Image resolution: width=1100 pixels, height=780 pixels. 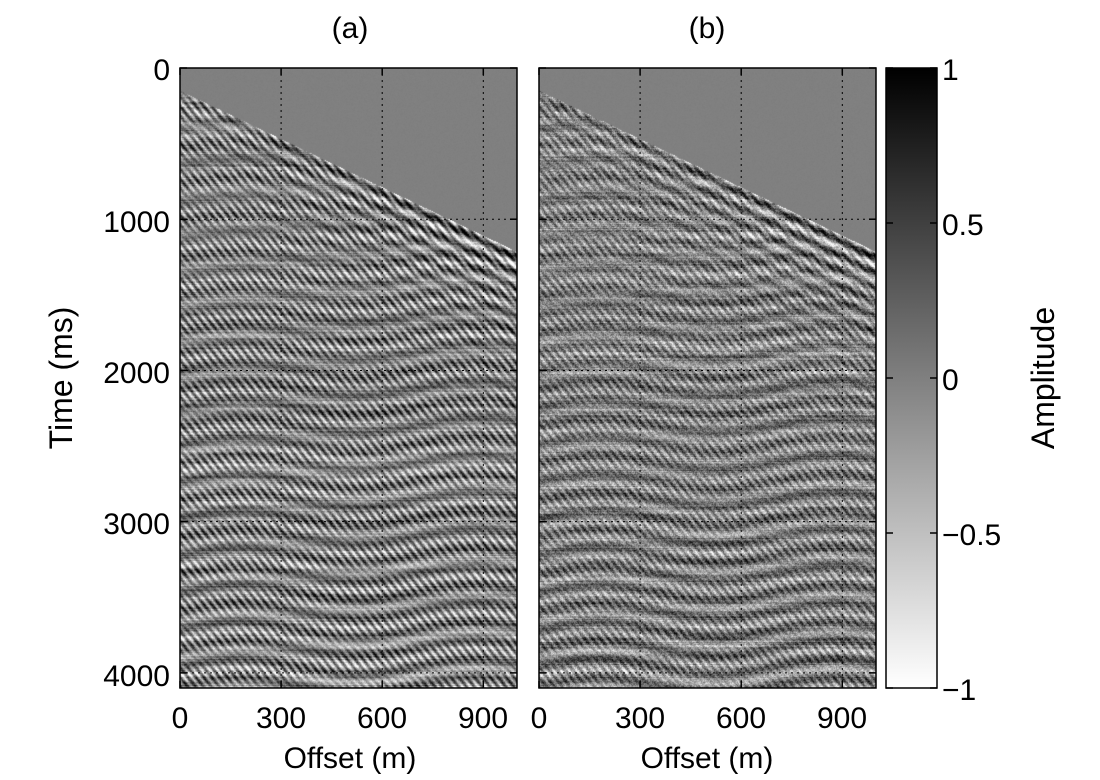 I want to click on panel-a-ytick-0: 0, so click(x=161, y=70).